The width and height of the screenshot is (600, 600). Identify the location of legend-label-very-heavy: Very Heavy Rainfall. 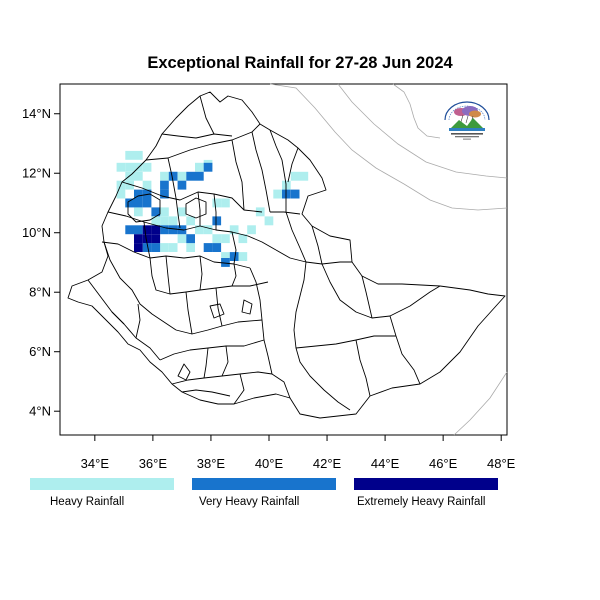
(249, 502).